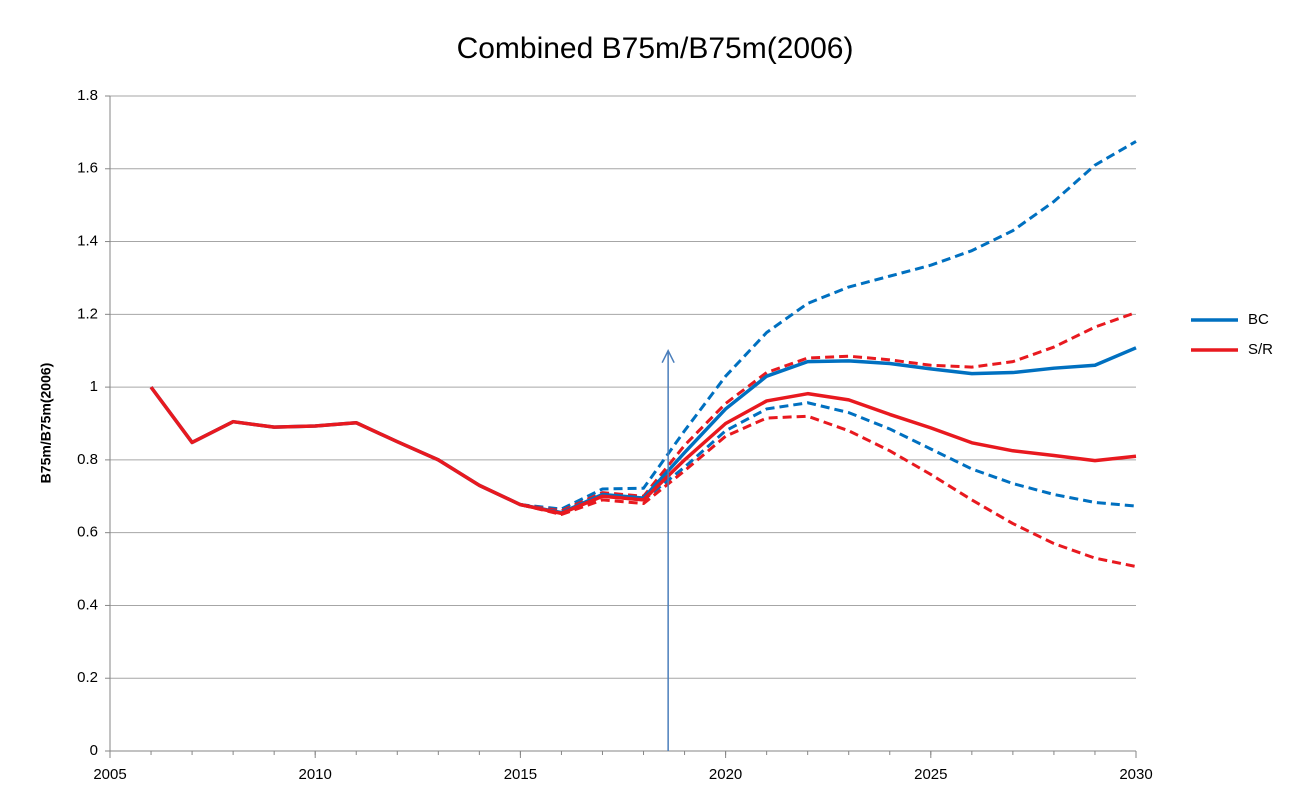 The height and width of the screenshot is (796, 1306). What do you see at coordinates (828, 412) in the screenshot?
I see `upper-line` at bounding box center [828, 412].